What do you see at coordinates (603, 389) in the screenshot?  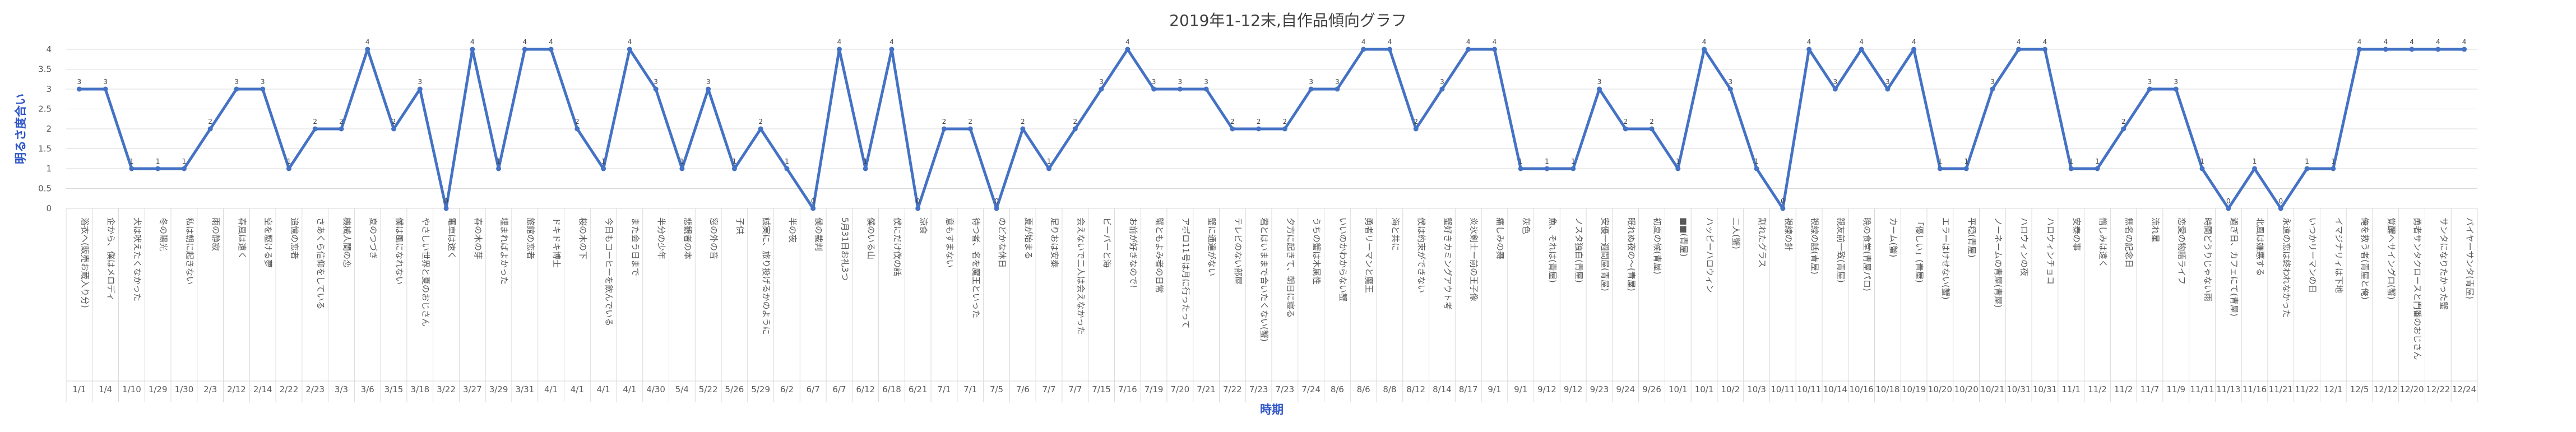 I see `x-date-label: 4/1` at bounding box center [603, 389].